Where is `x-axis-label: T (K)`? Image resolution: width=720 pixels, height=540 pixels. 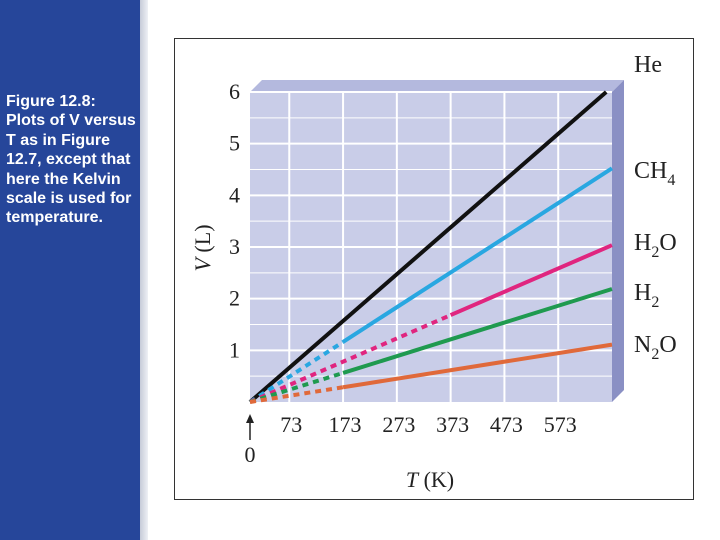
x-axis-label: T (K) is located at coordinates (430, 479).